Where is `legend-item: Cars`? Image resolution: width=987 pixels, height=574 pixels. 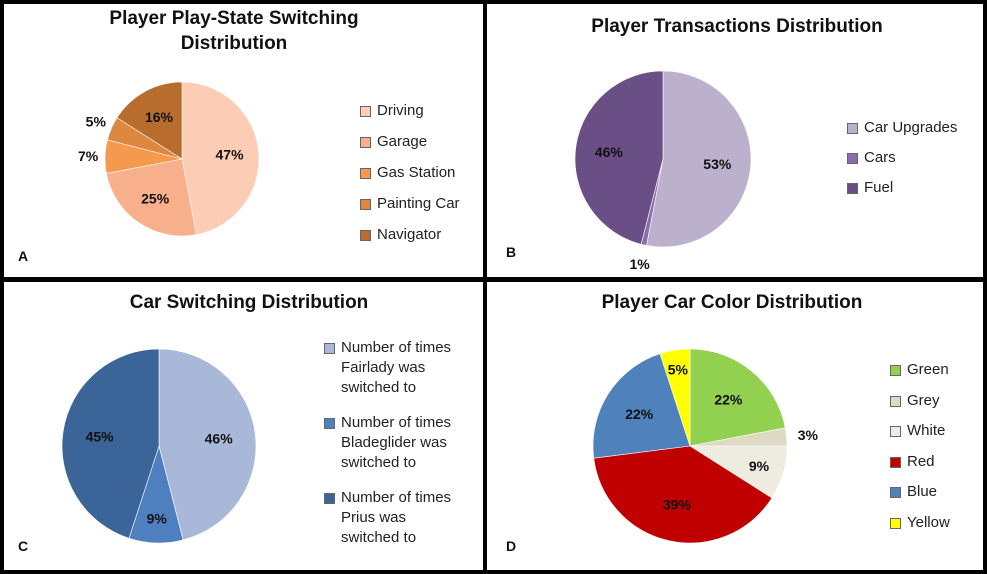
legend-item: Cars is located at coordinates (902, 163).